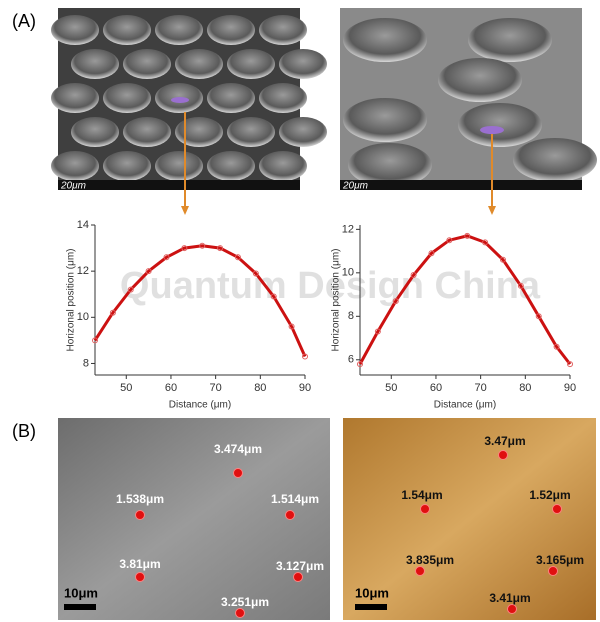 This screenshot has width=600, height=622. Describe the element at coordinates (24, 21) in the screenshot. I see `panel-label: (A)` at that location.